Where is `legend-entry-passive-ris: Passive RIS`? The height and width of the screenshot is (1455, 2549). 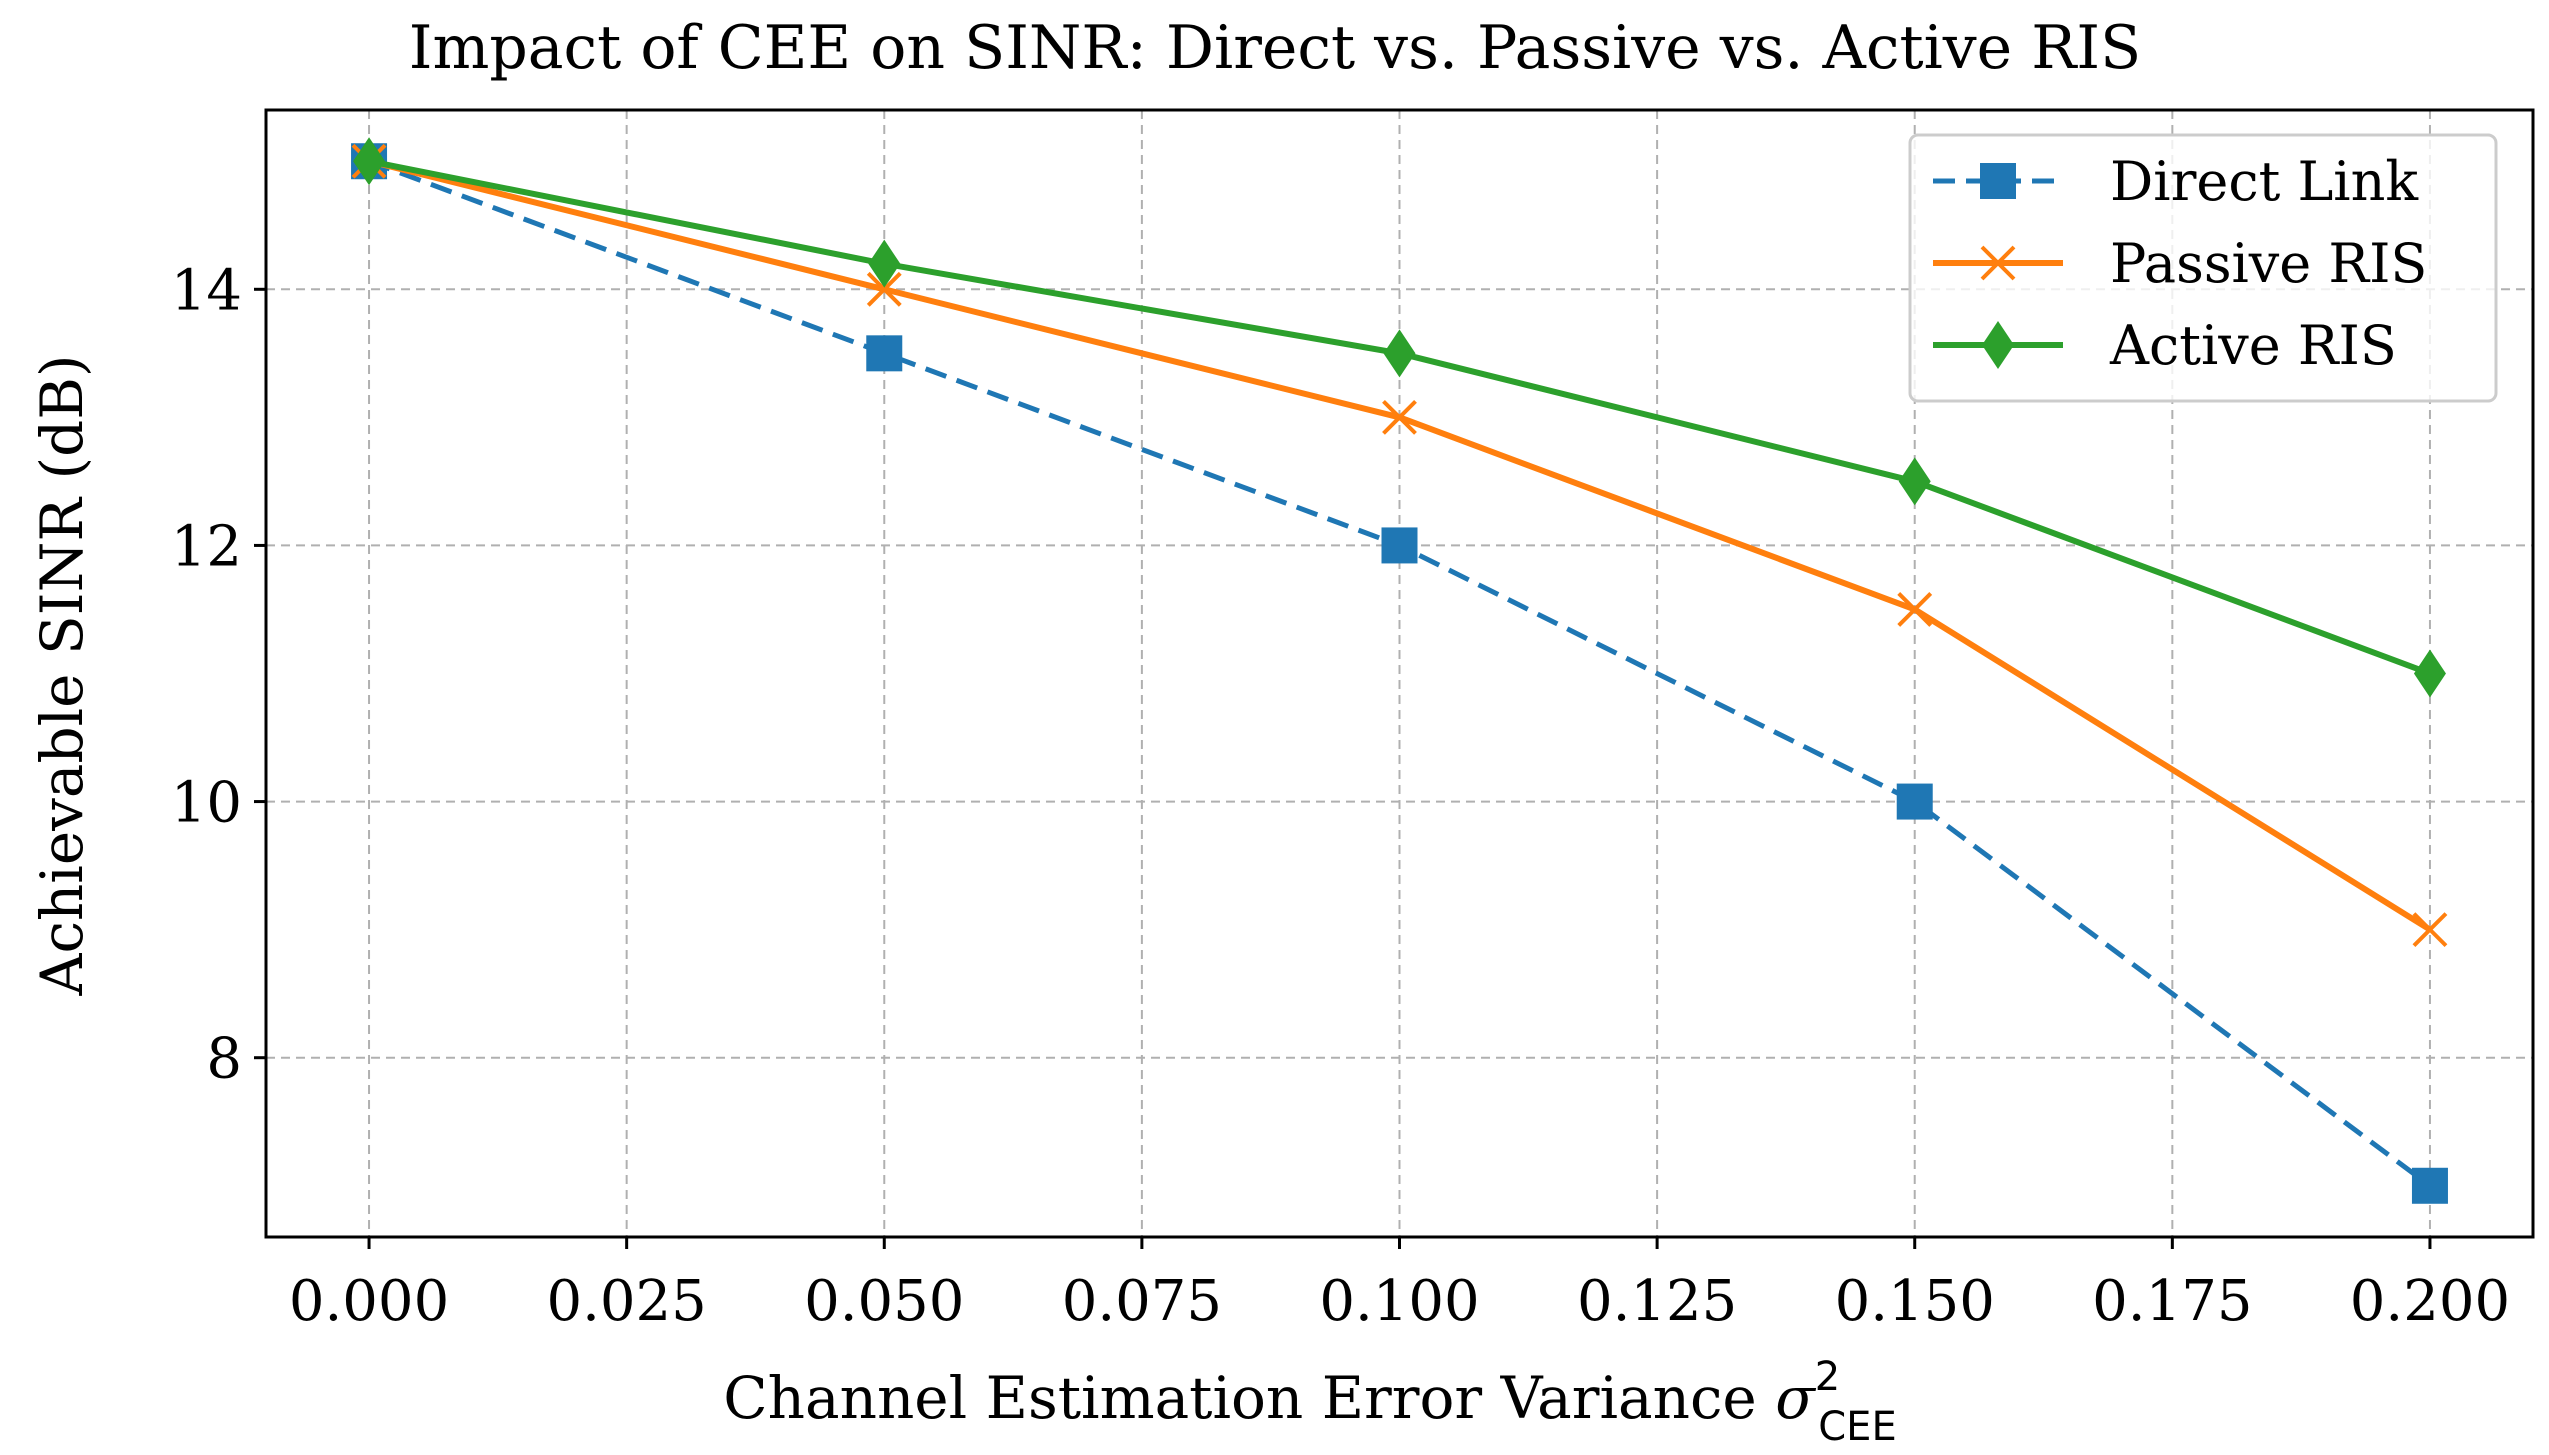 legend-entry-passive-ris: Passive RIS is located at coordinates (2180, 263).